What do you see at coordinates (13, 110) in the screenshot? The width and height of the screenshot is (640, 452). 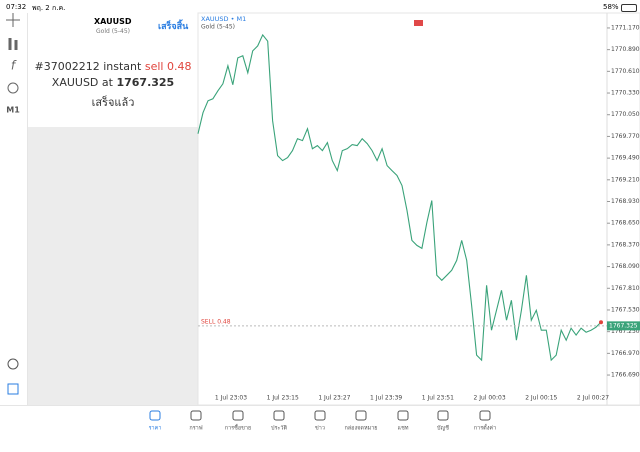 I see `timeframe: M1` at bounding box center [13, 110].